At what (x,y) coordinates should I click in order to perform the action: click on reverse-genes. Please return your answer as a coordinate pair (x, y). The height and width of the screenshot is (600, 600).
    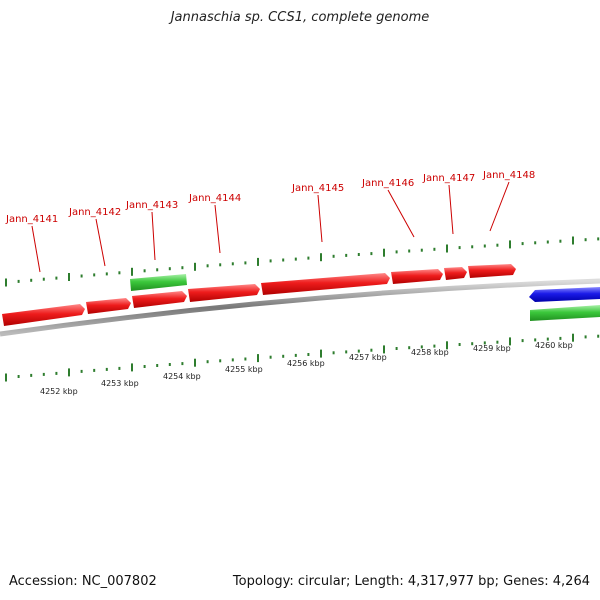
    Looking at the image, I should click on (564, 294).